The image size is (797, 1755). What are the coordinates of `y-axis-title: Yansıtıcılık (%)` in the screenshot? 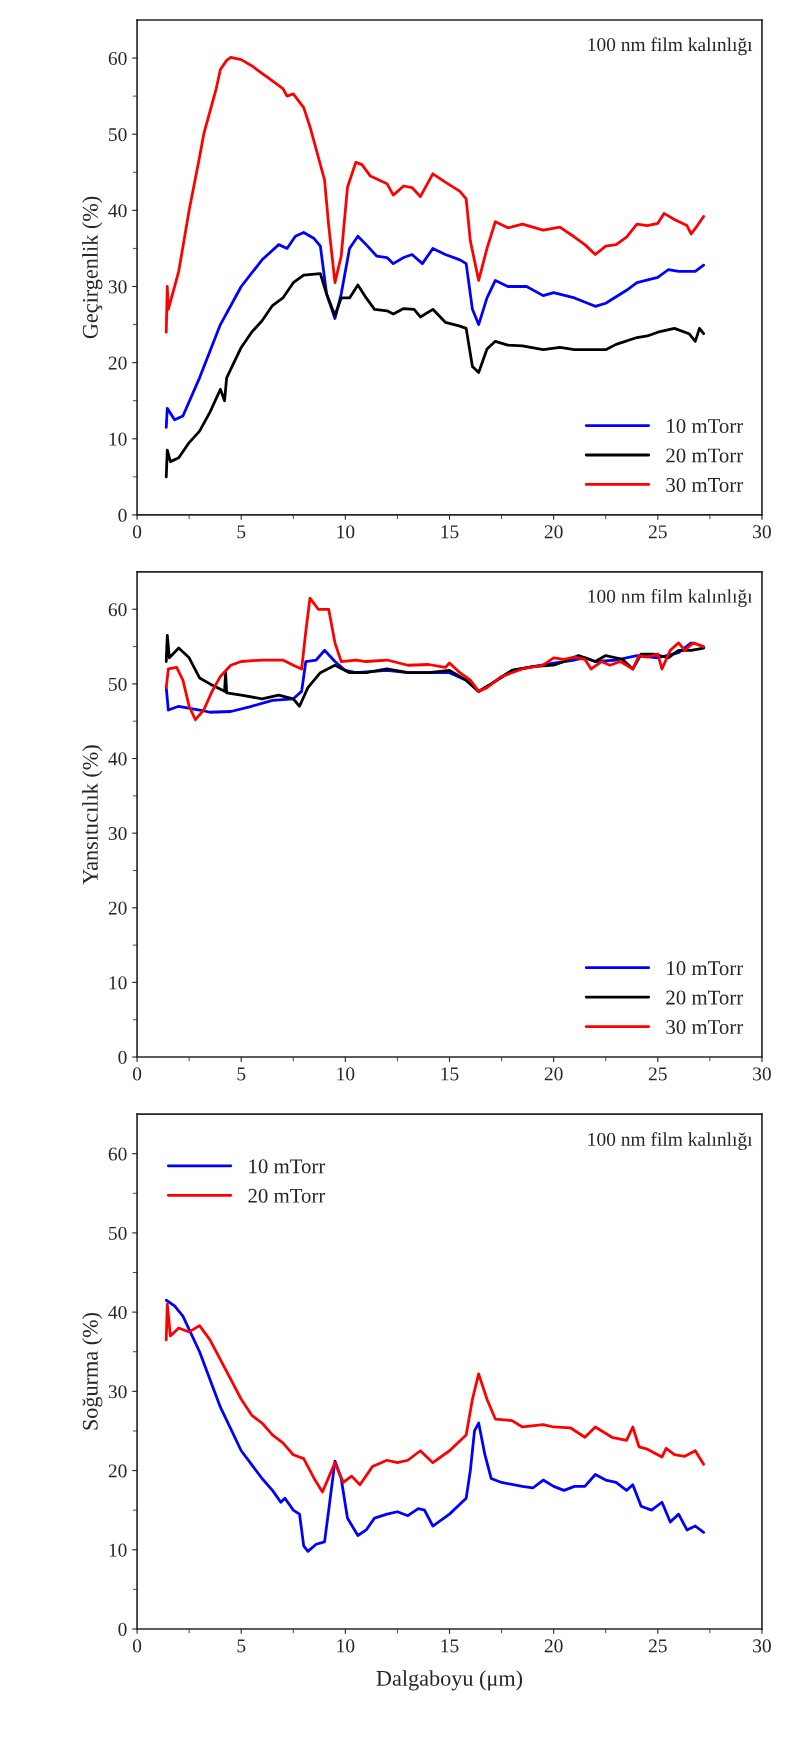 It's located at (92, 815).